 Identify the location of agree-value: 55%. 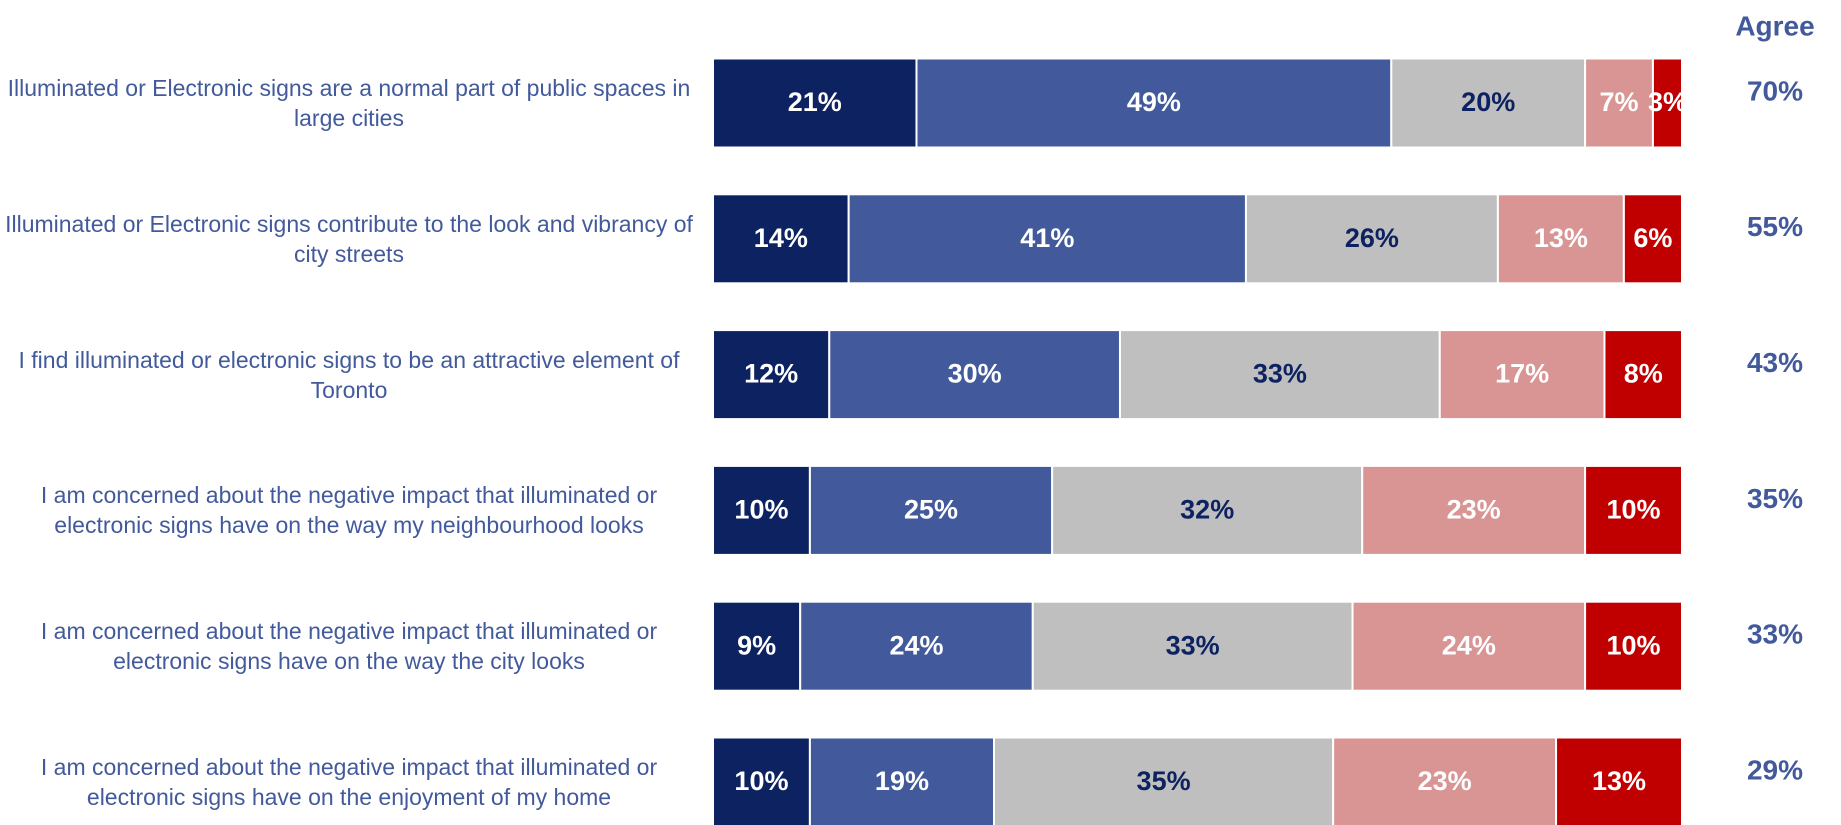
(1775, 226).